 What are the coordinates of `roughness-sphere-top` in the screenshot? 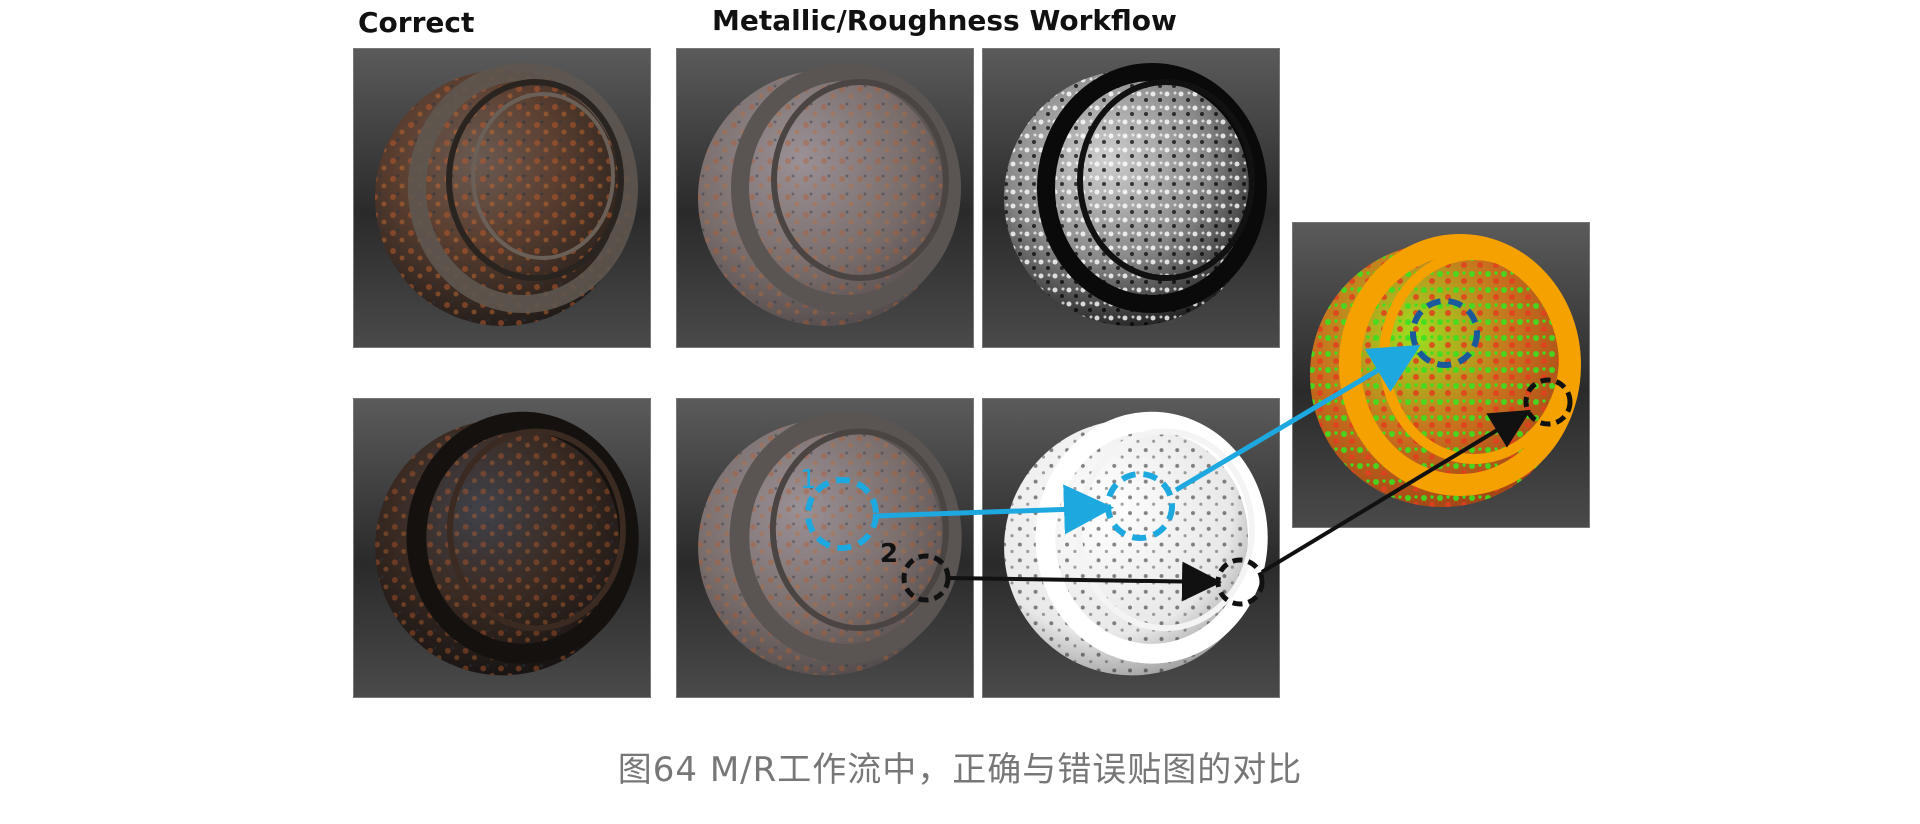 It's located at (1131, 198).